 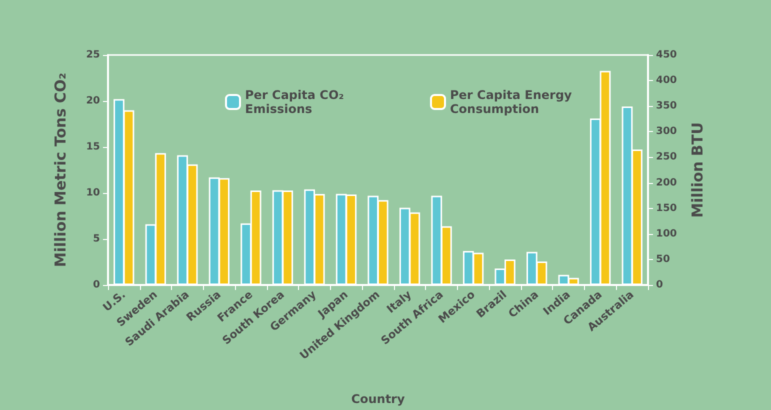 What do you see at coordinates (96, 239) in the screenshot?
I see `y-tick-label: 5` at bounding box center [96, 239].